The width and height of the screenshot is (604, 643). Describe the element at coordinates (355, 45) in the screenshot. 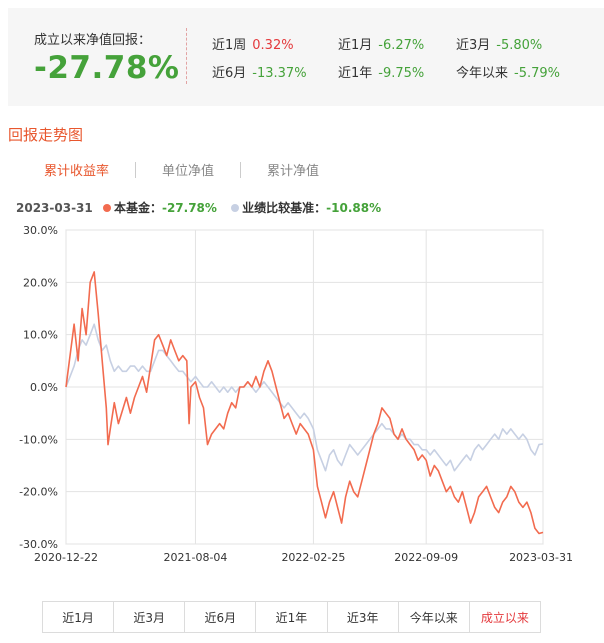

I see `stat-label: 近1月` at that location.